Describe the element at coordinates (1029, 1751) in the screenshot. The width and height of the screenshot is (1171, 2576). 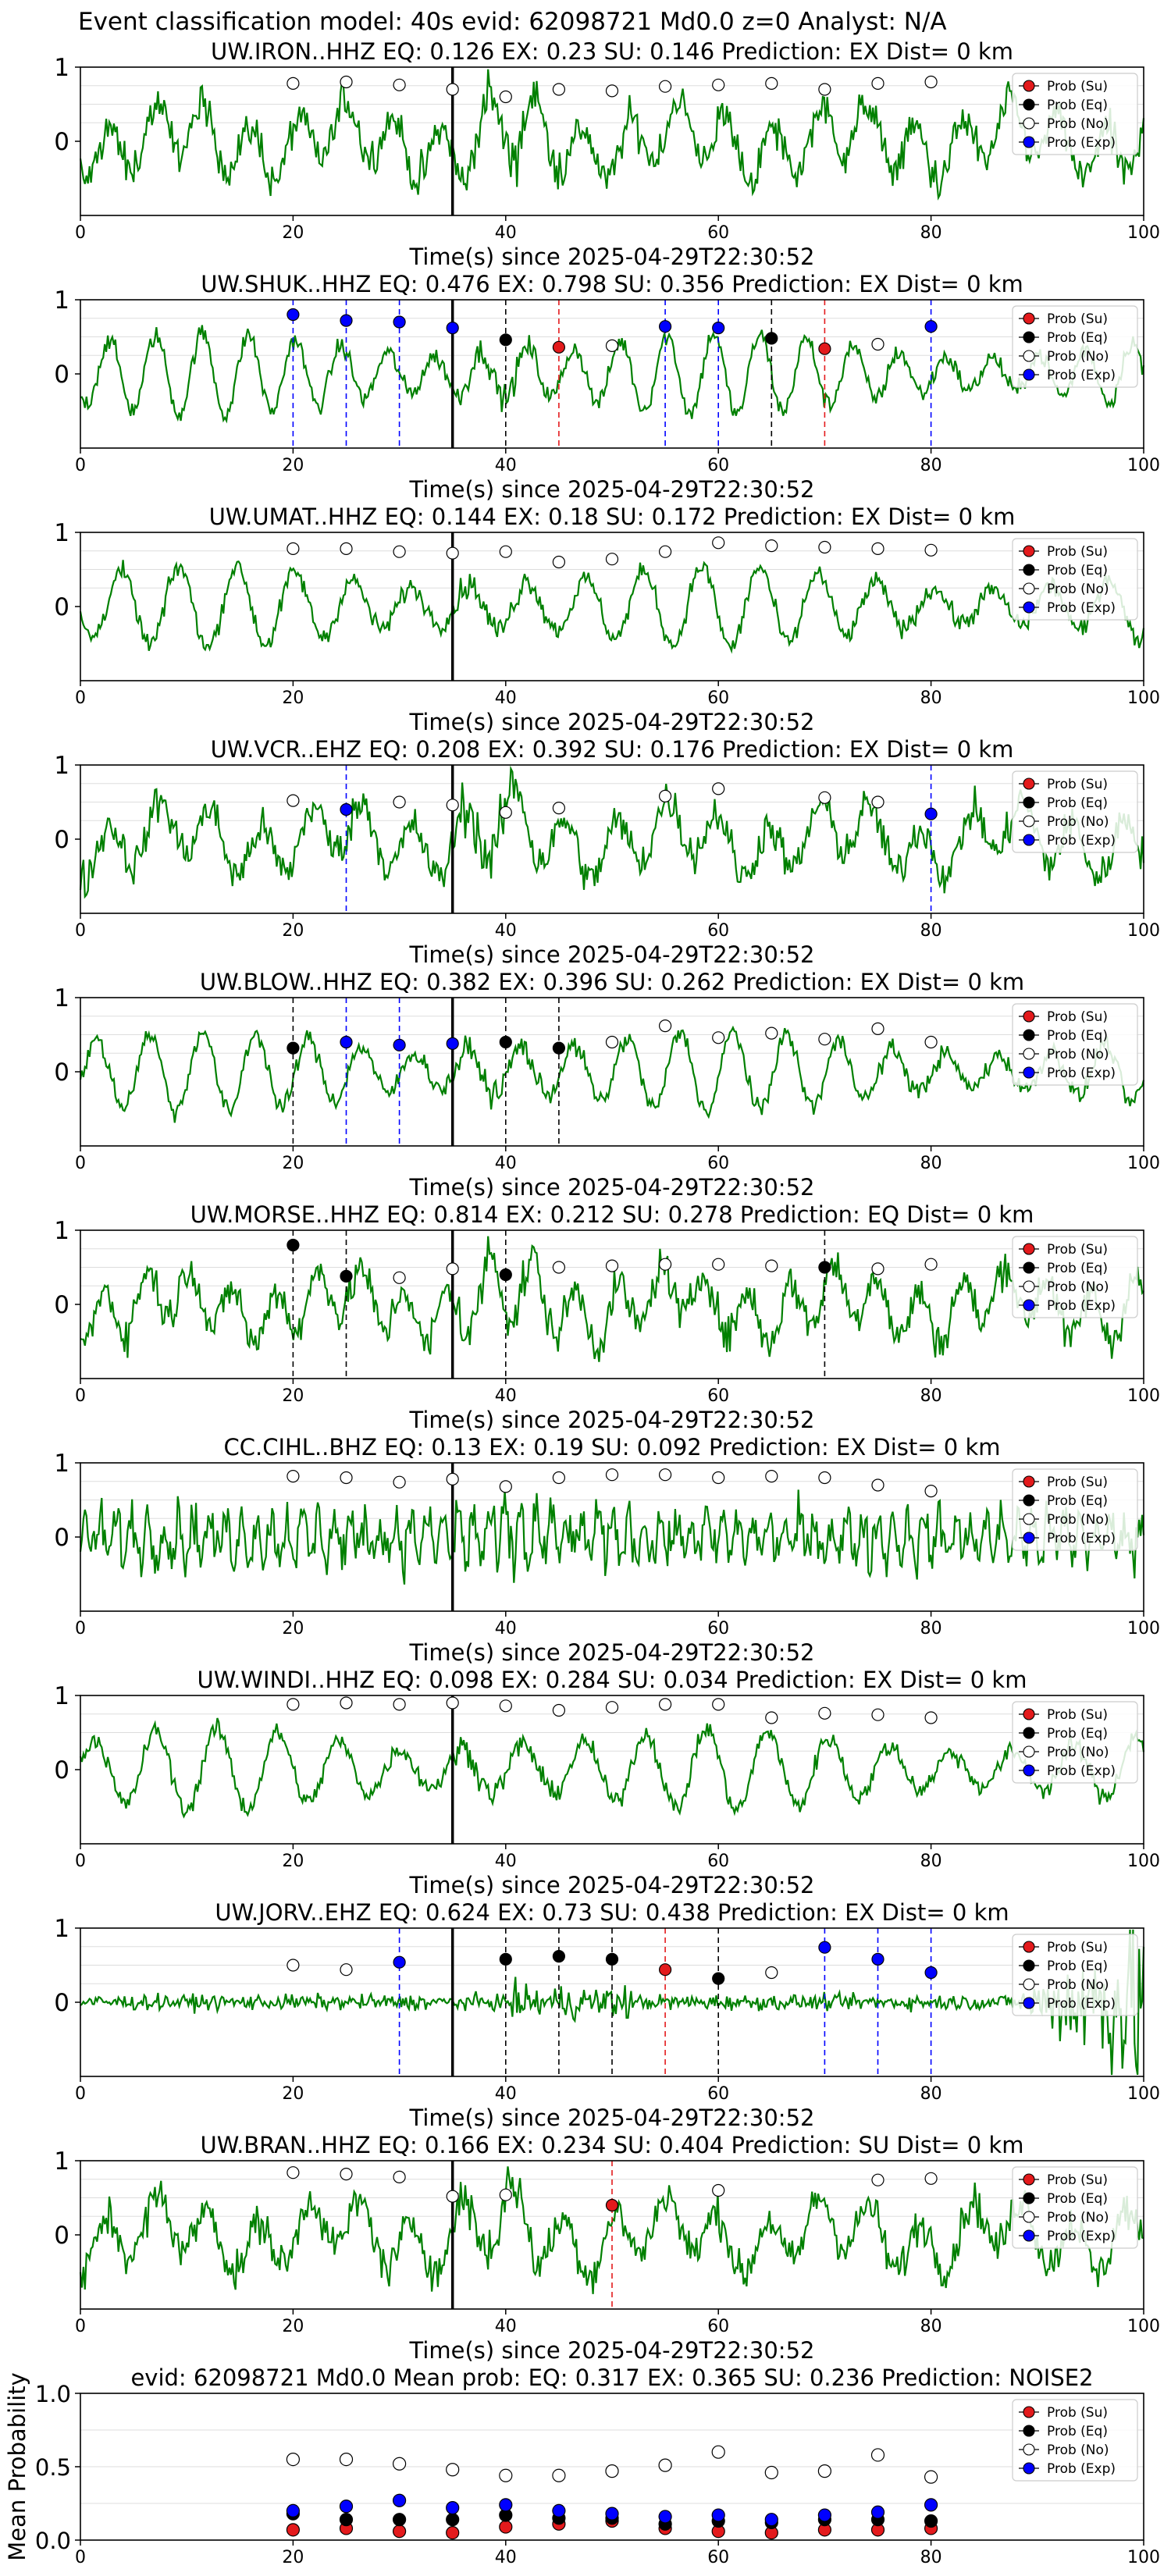
I see `legend-marker-no` at that location.